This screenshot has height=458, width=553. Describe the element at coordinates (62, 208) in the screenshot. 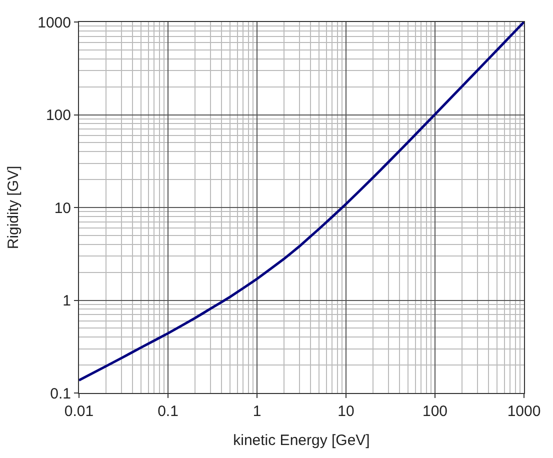

I see `y-tick-label: 10` at that location.